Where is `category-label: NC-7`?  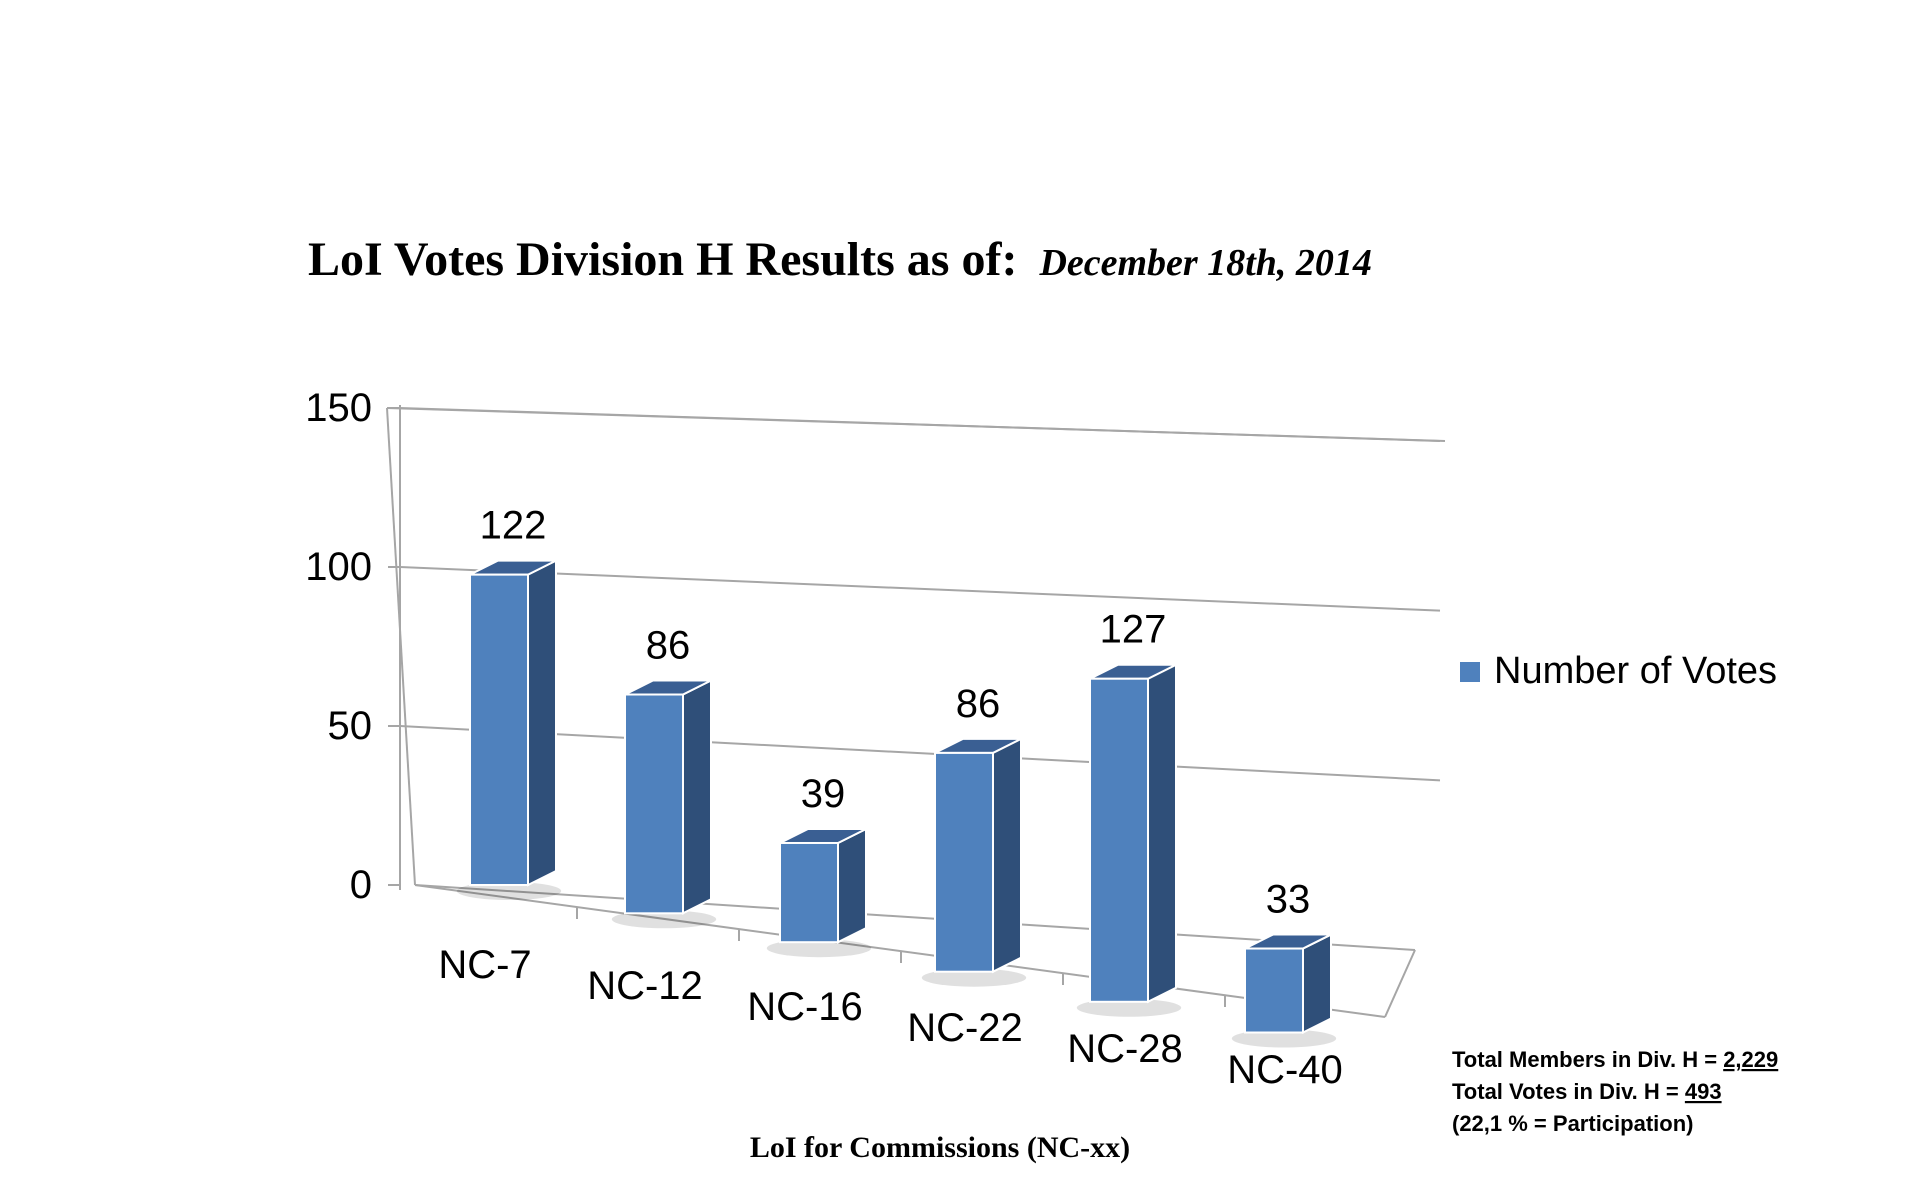 category-label: NC-7 is located at coordinates (484, 965).